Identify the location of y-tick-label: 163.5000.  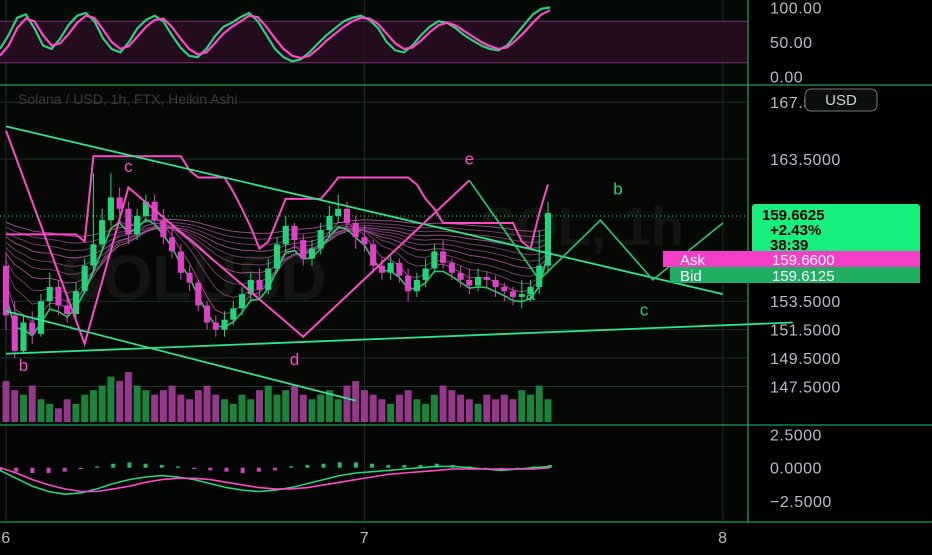
(805, 160).